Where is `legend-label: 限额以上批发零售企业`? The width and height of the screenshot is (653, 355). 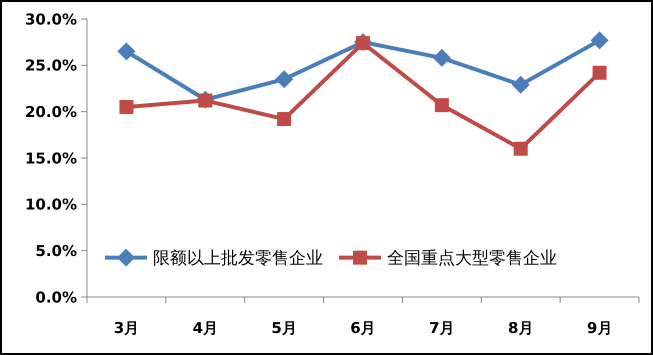 legend-label: 限额以上批发零售企业 is located at coordinates (238, 258).